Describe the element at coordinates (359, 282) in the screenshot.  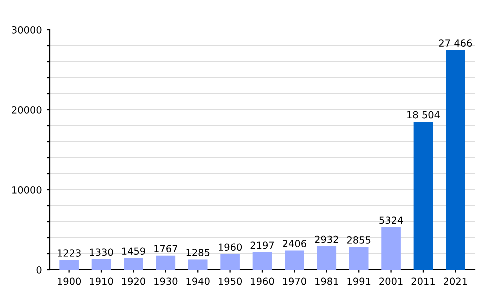
I see `x-tick-label: 1991` at that location.